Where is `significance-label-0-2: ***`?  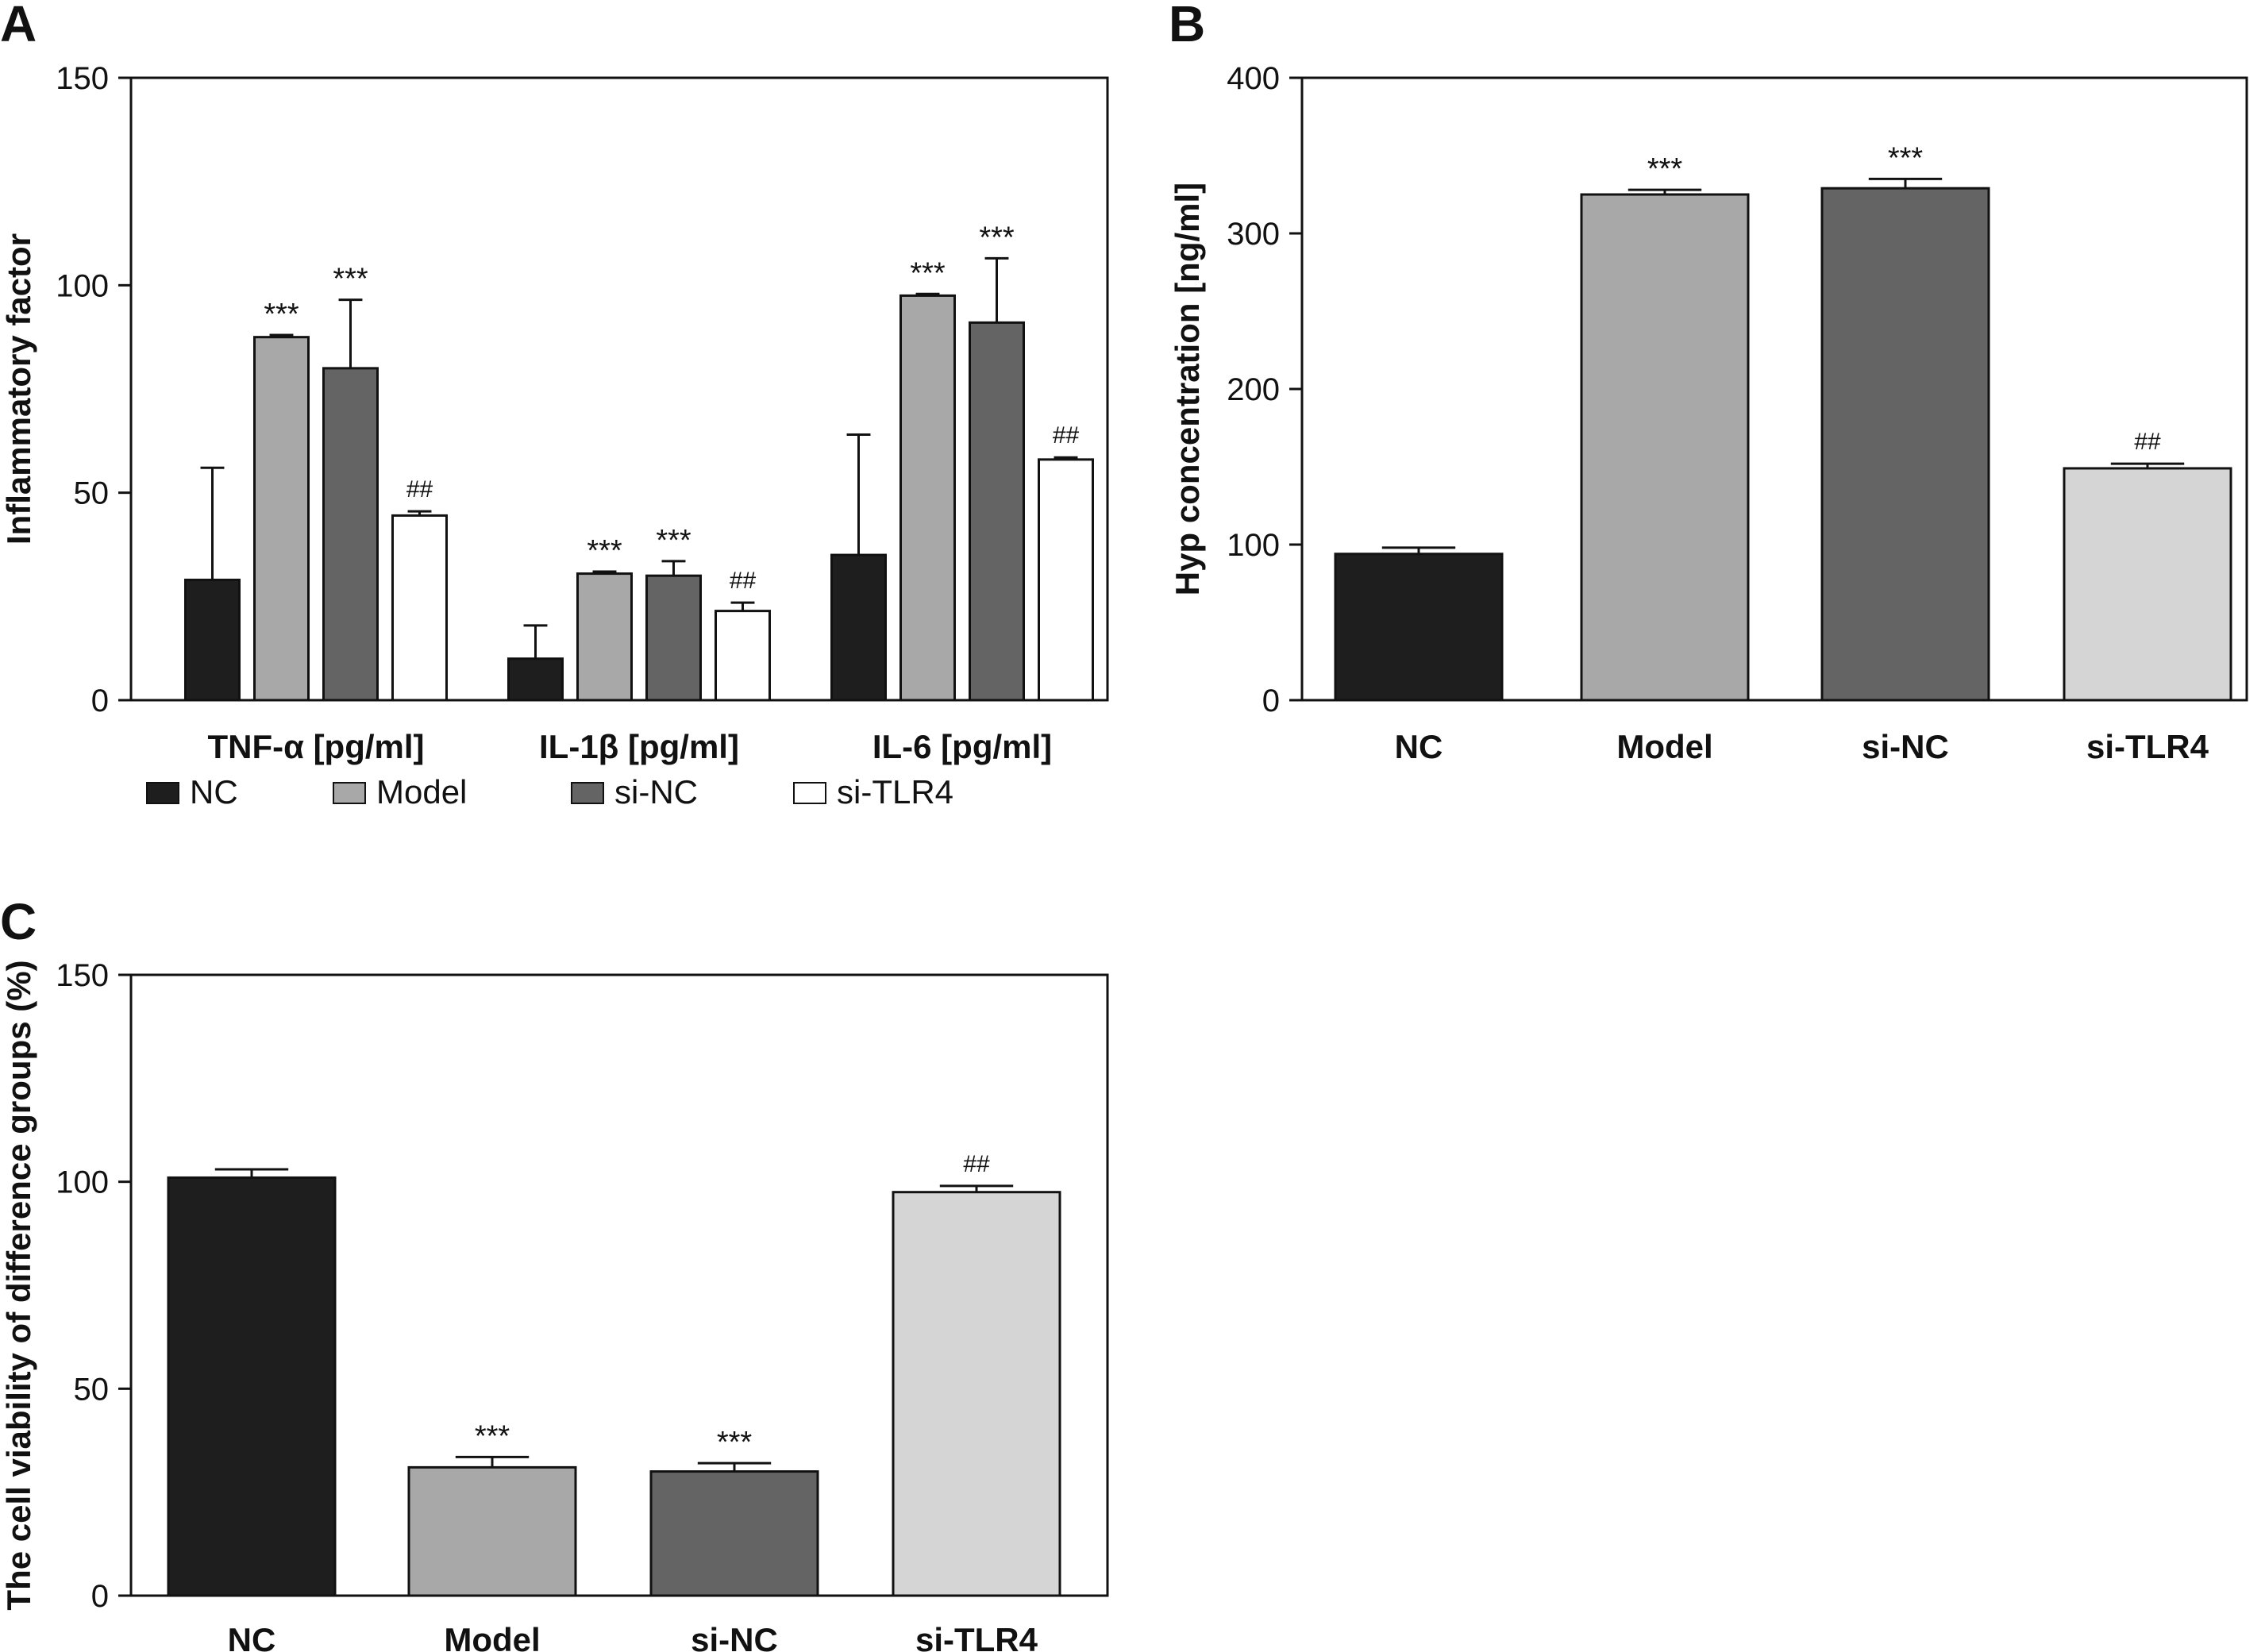 significance-label-0-2: *** is located at coordinates (350, 280).